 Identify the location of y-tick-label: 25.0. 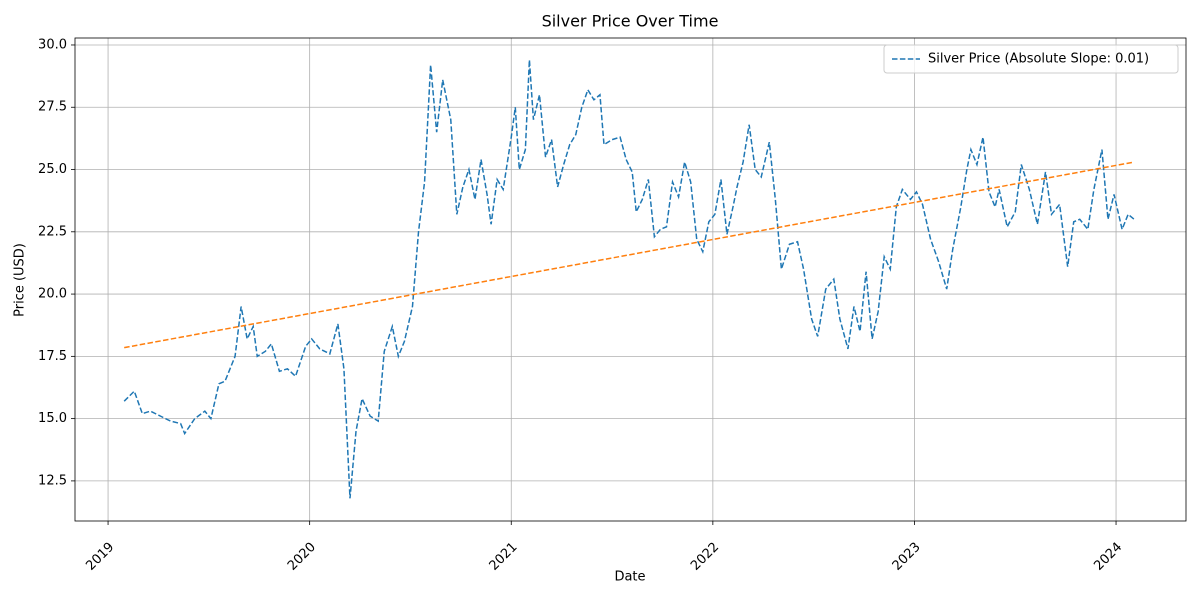
(52, 169).